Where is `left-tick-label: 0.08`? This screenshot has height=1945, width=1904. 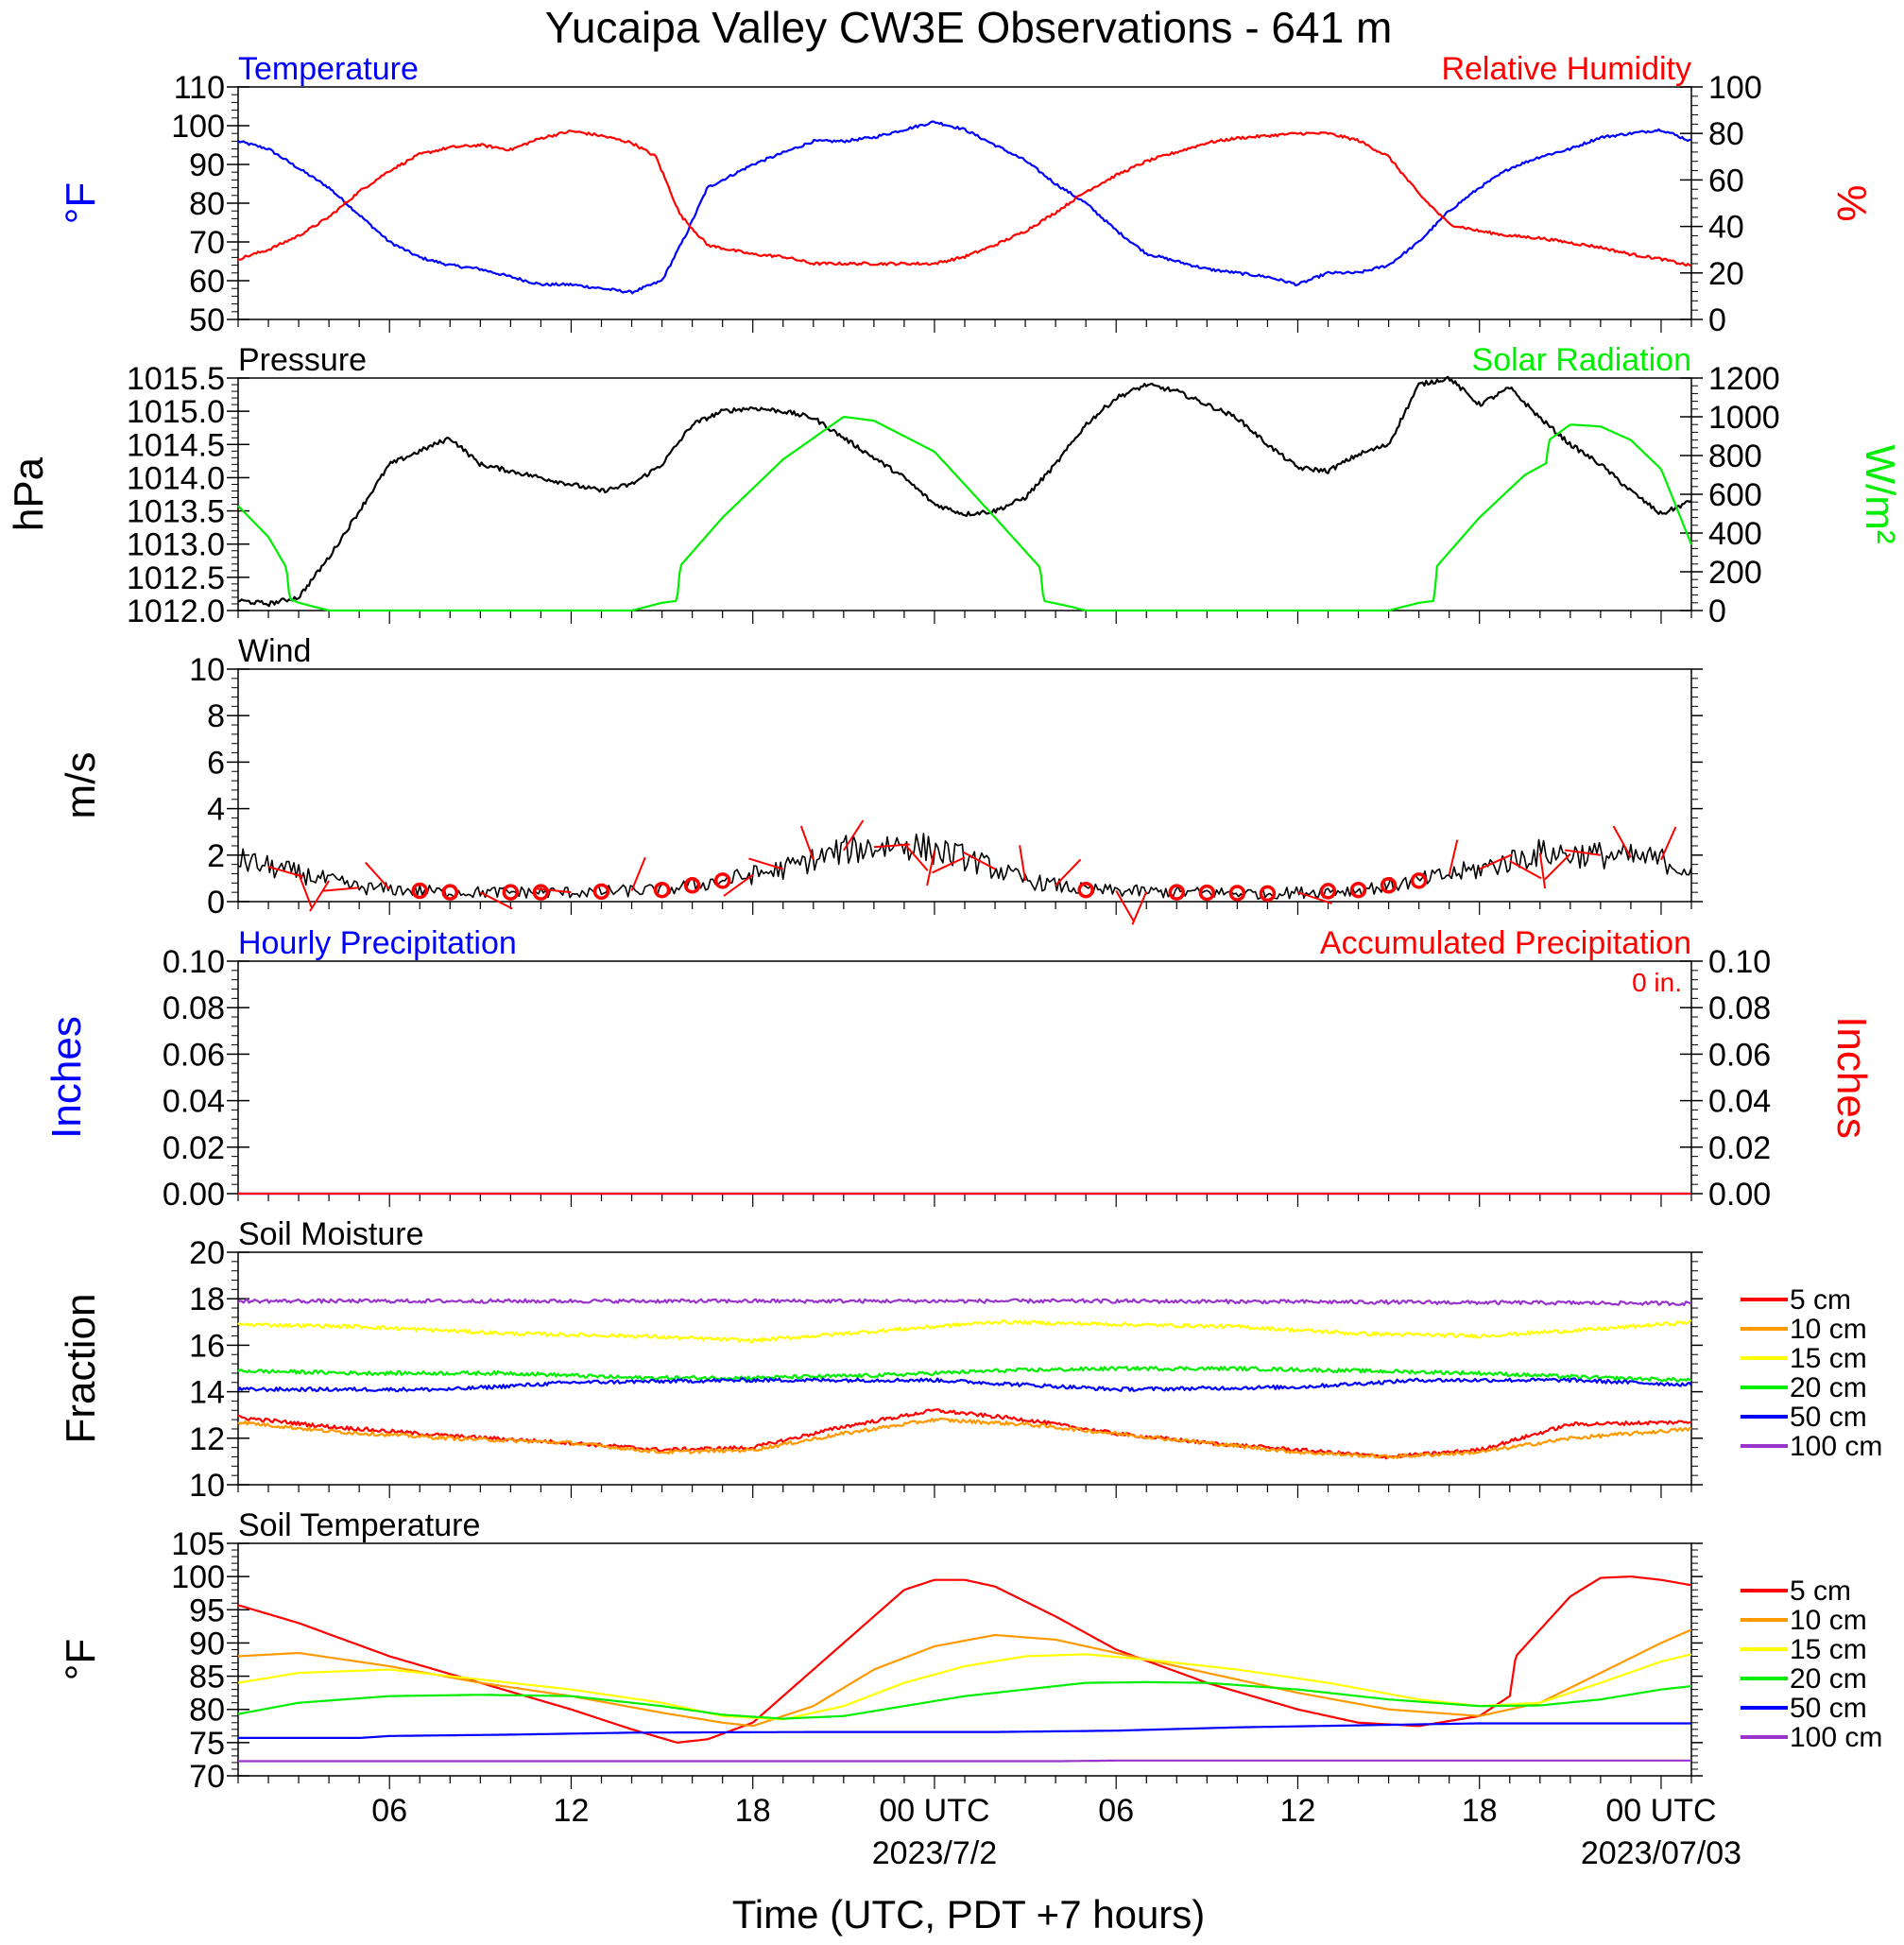
left-tick-label: 0.08 is located at coordinates (194, 1008).